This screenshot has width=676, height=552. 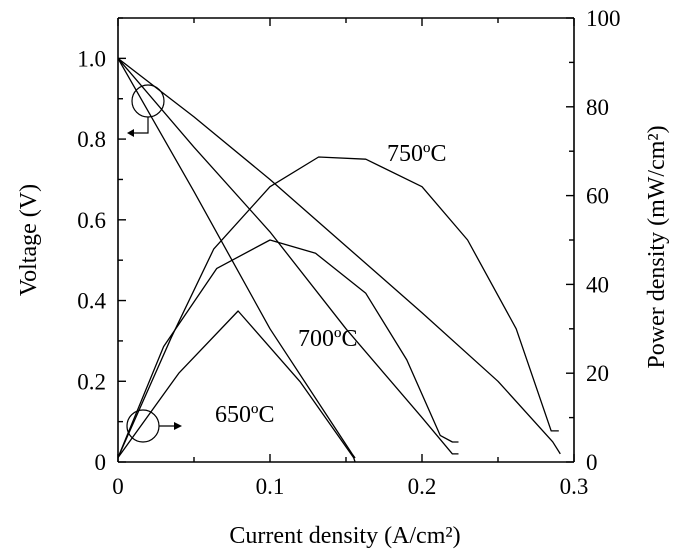 I want to click on x-tick-label-3: 0.3, so click(x=574, y=486).